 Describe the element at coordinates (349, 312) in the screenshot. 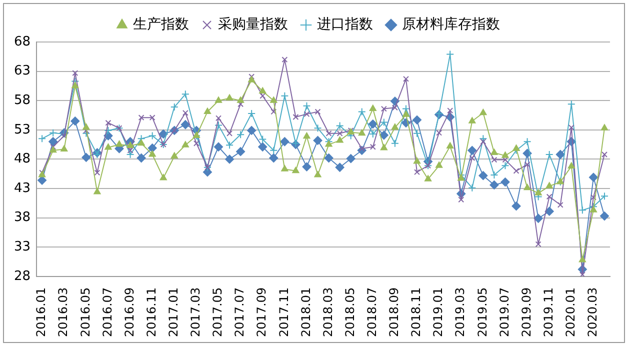

I see `x-tick-label: 2018.05` at that location.